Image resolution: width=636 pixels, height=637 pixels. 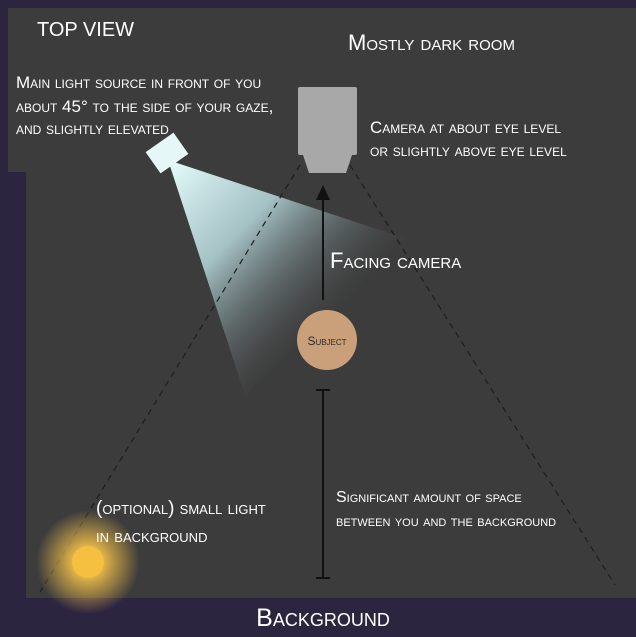 What do you see at coordinates (468, 150) in the screenshot?
I see `camera-text: or slightly above eye level` at bounding box center [468, 150].